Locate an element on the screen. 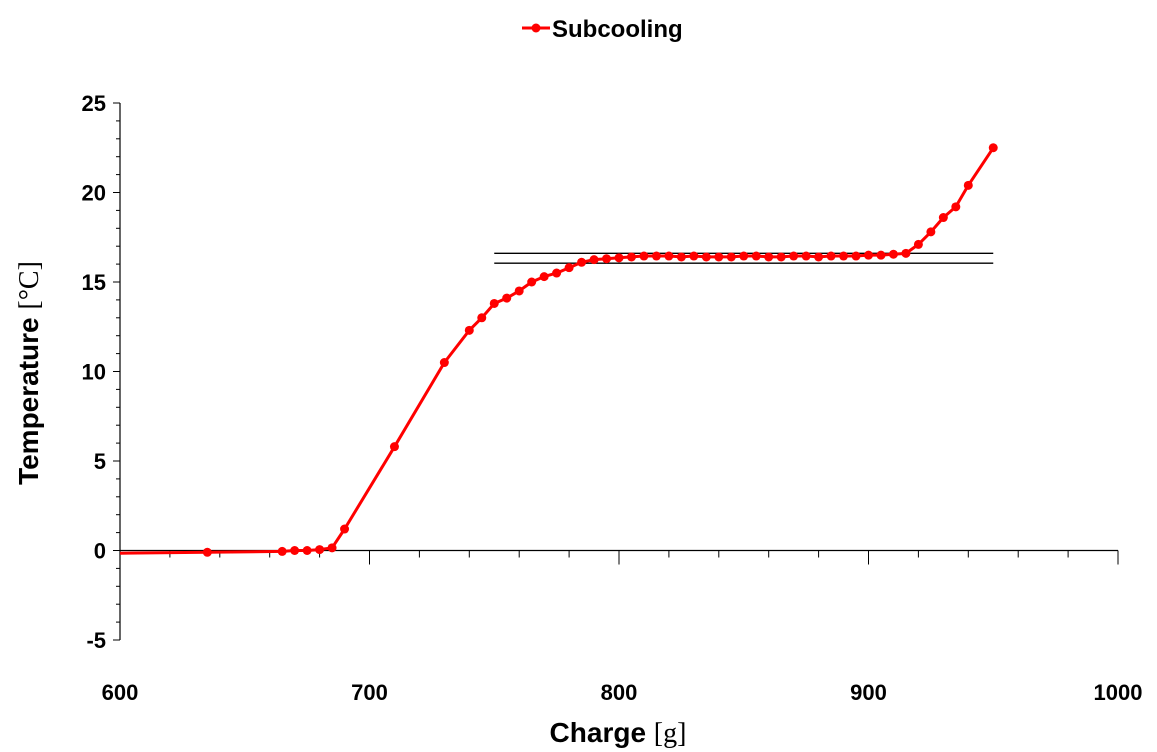 Image resolution: width=1157 pixels, height=752 pixels. x-tick-label: 1000 is located at coordinates (1118, 692).